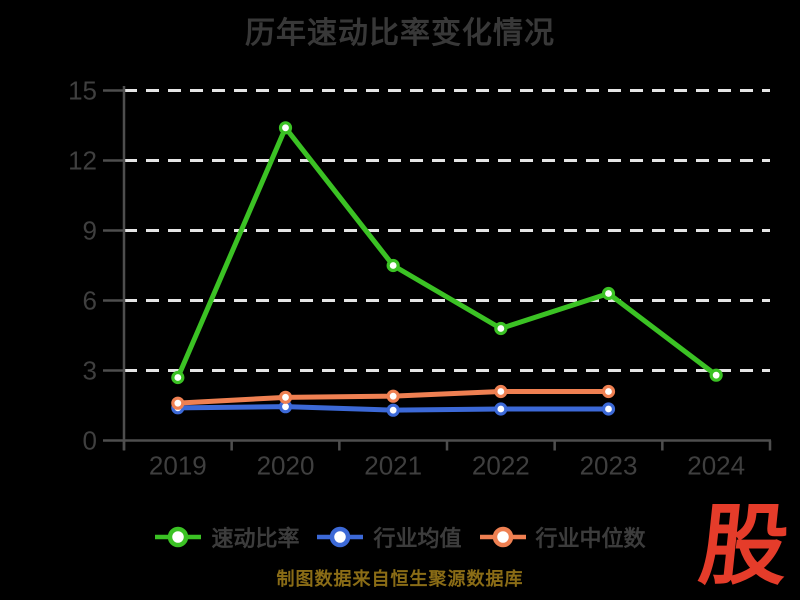 Image resolution: width=800 pixels, height=600 pixels. What do you see at coordinates (609, 466) in the screenshot?
I see `svg-text: 2023` at bounding box center [609, 466].